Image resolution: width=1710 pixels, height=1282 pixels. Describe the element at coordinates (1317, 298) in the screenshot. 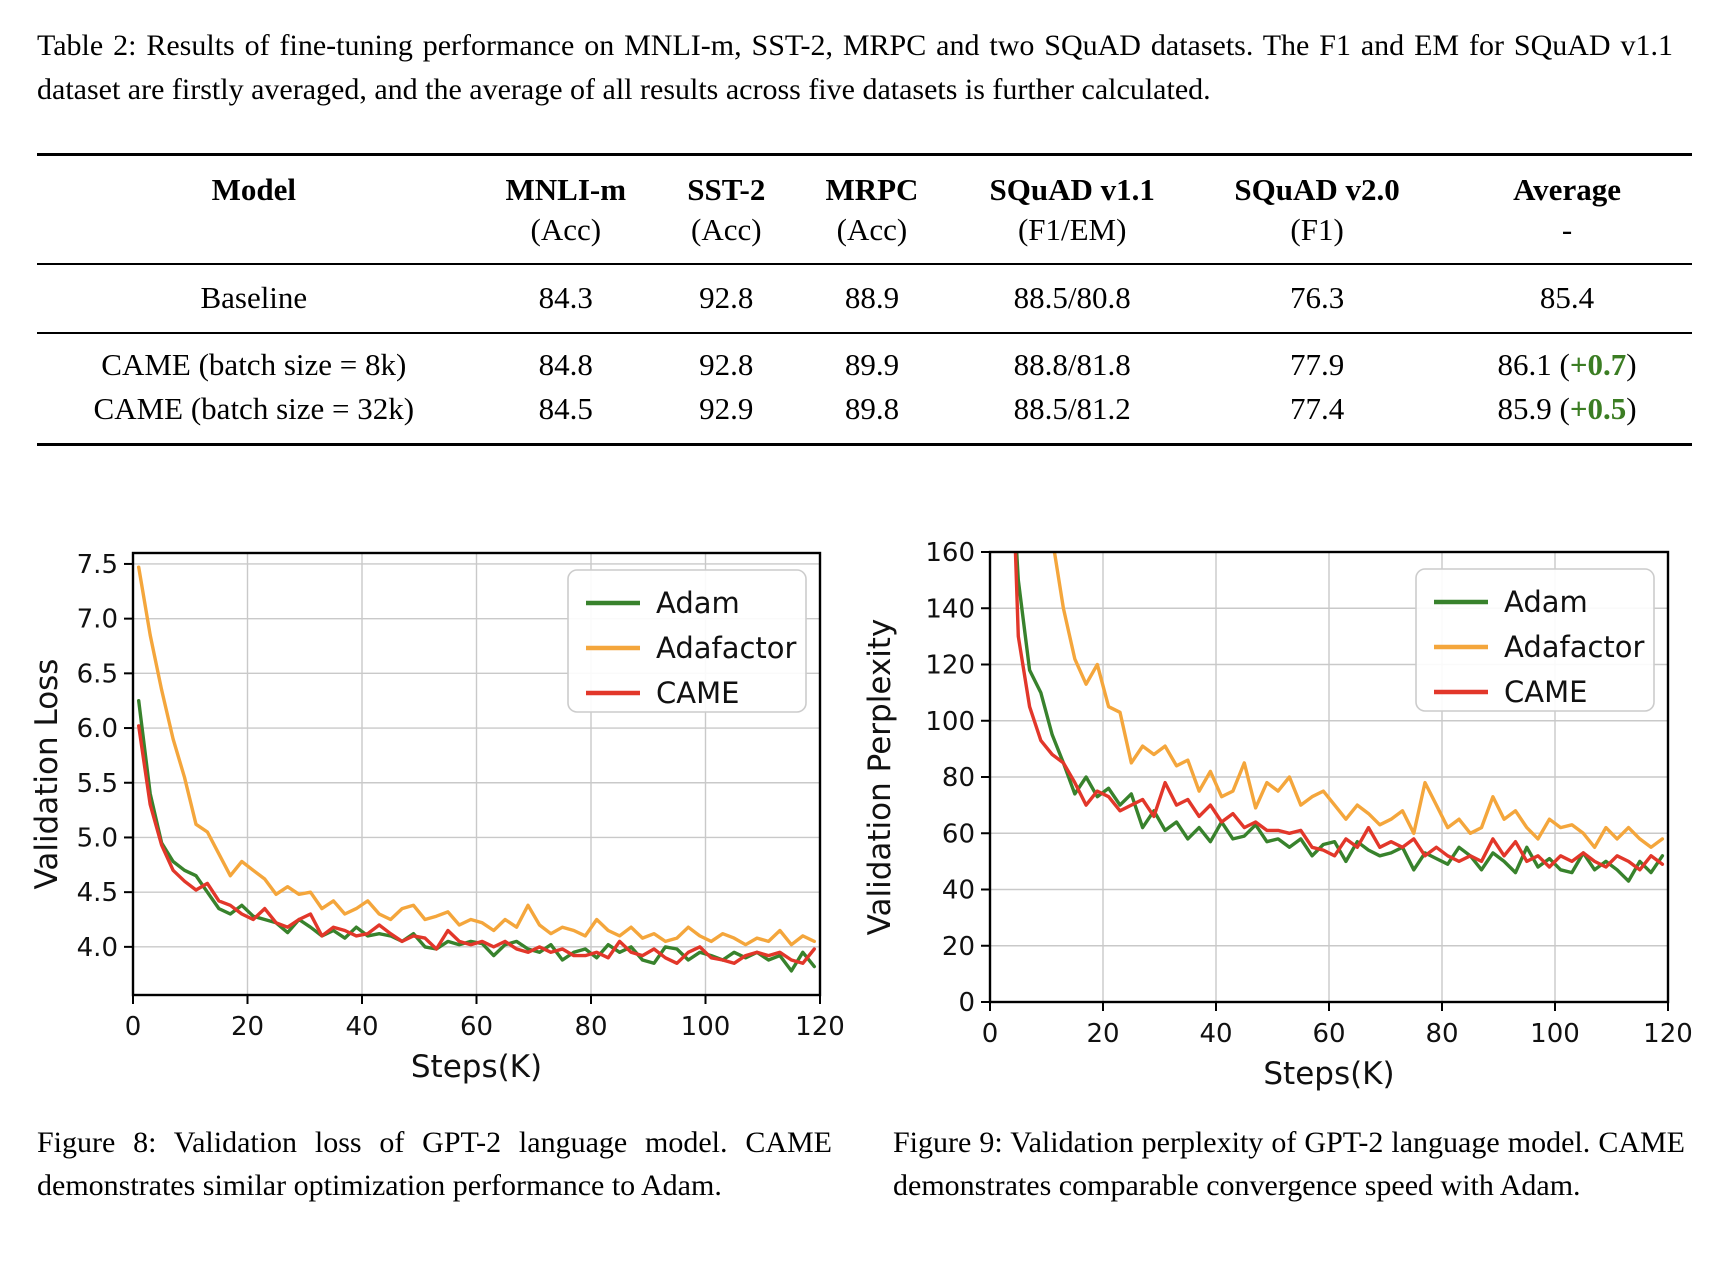

I see `value-cell: 76.3` at that location.